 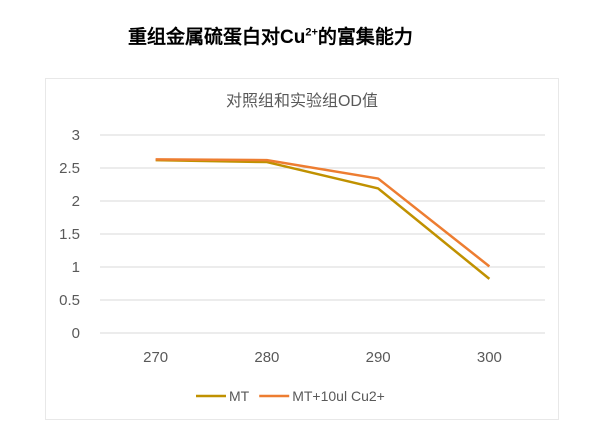 I want to click on x-tick-label: 300, so click(x=489, y=357).